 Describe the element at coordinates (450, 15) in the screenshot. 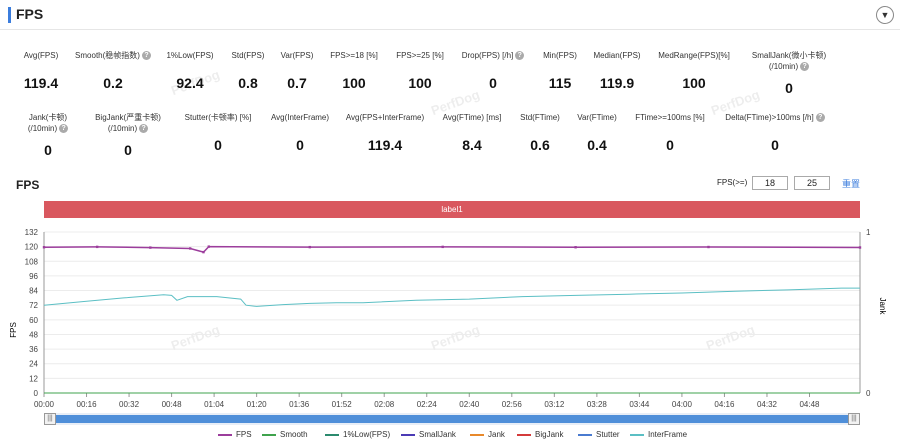

I see `panel-header: FPS ▼` at that location.